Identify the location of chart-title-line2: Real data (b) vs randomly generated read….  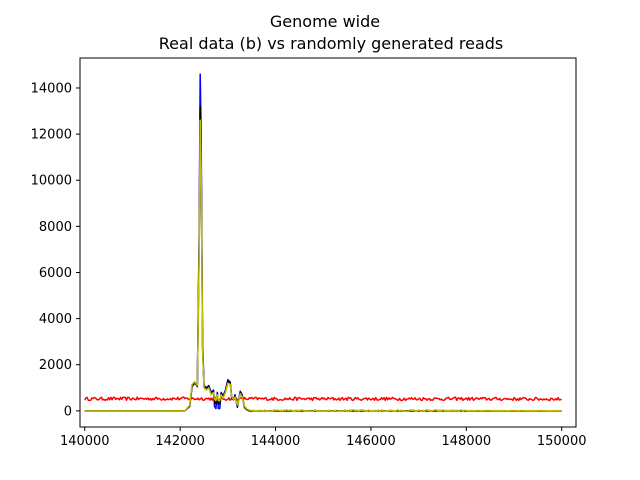
(331, 43).